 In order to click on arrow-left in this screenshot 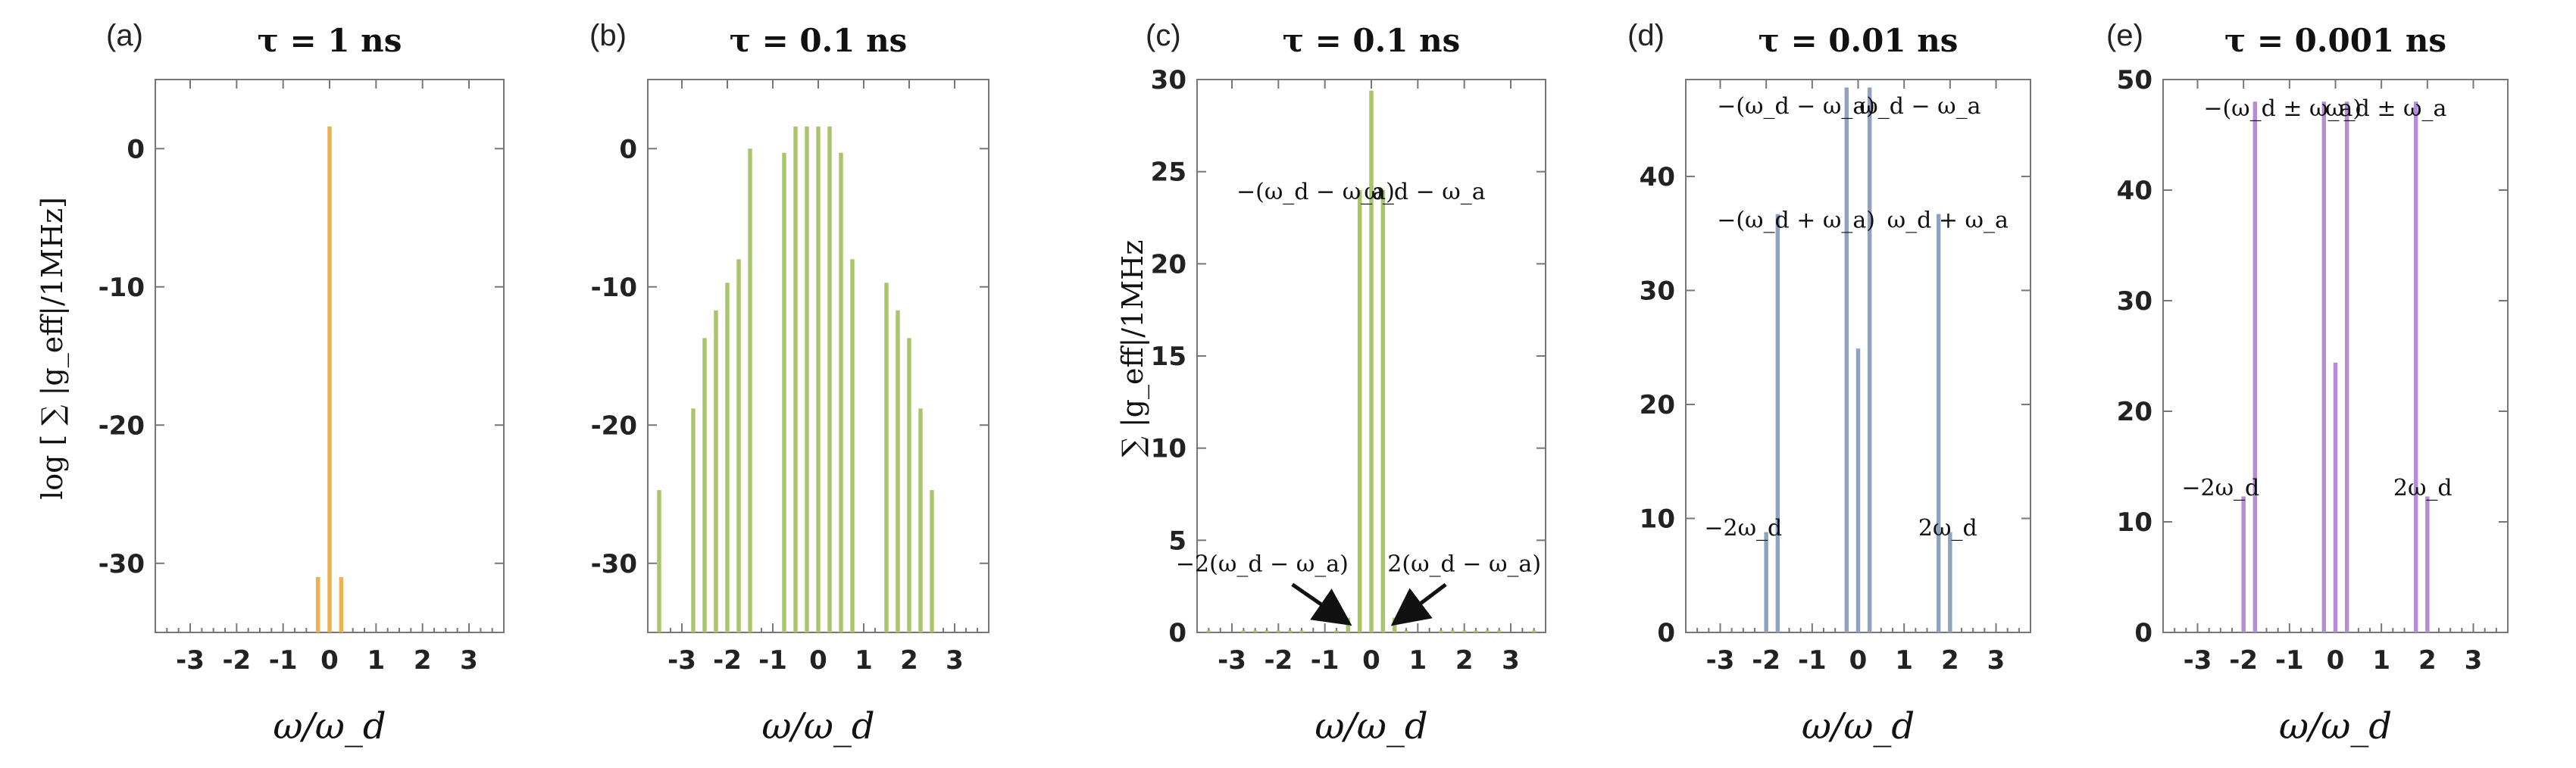, I will do `click(1321, 604)`.